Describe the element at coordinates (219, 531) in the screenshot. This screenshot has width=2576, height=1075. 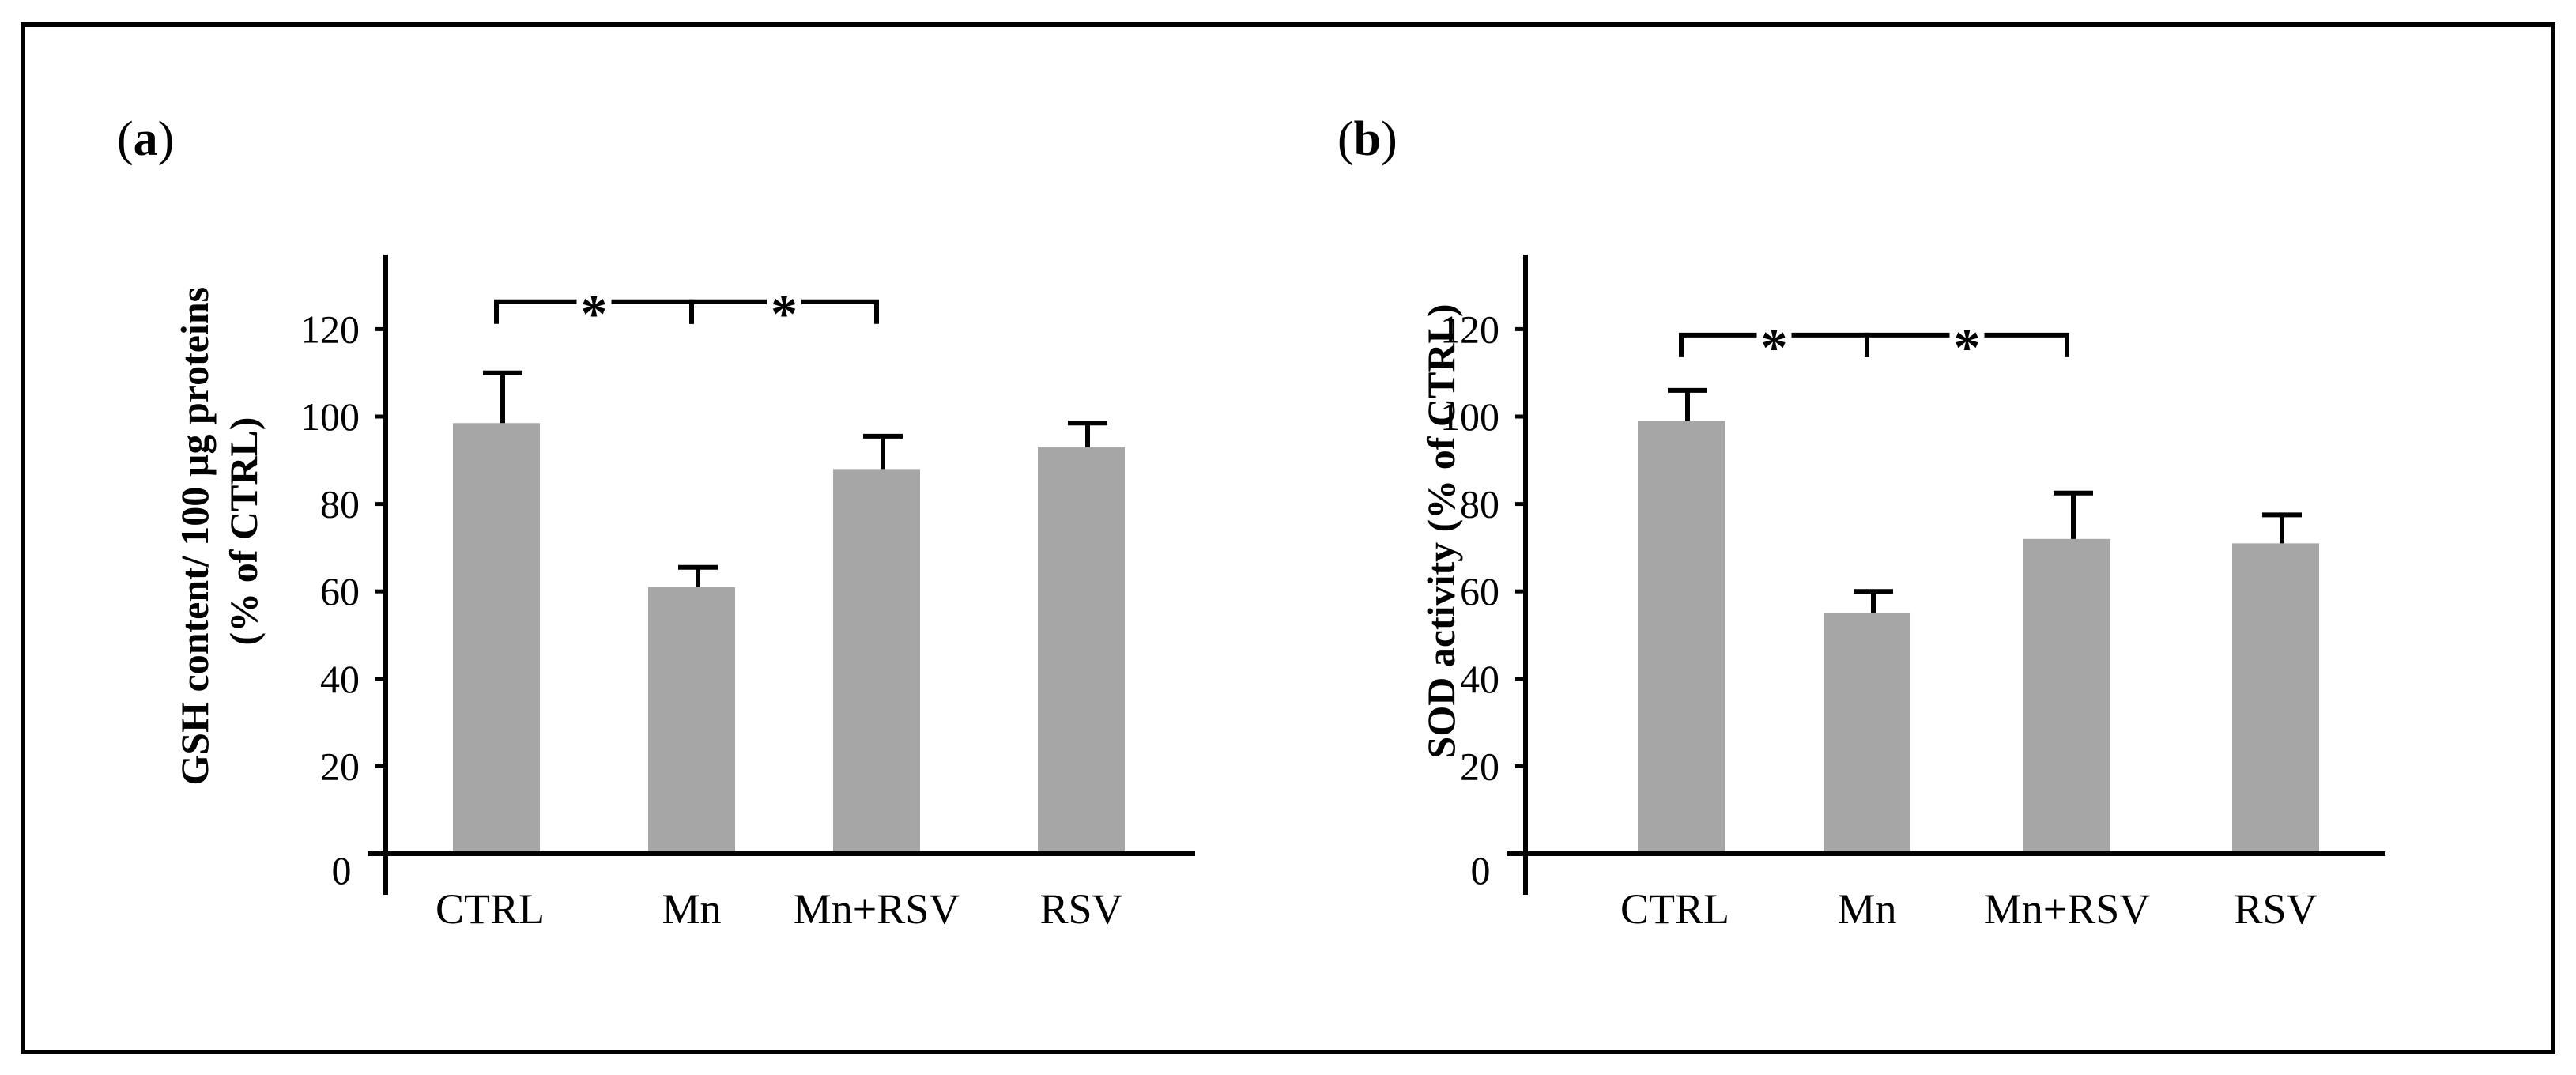
I see `y-axis-label-a: GSH content/ 100 µg proteins (% of CTRL)` at that location.